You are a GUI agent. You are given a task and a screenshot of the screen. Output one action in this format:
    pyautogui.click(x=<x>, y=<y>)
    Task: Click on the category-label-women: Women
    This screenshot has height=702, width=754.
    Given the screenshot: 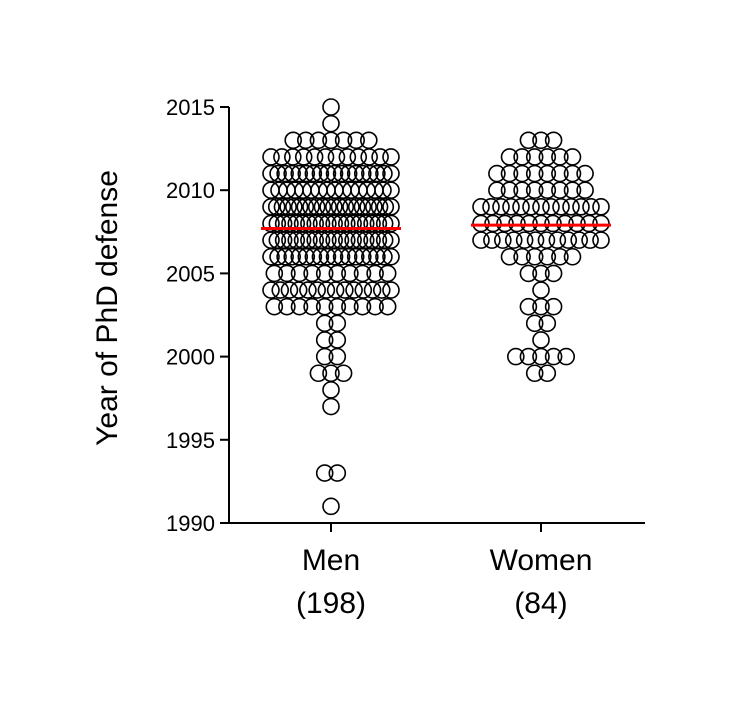 What is the action you would take?
    pyautogui.click(x=541, y=560)
    